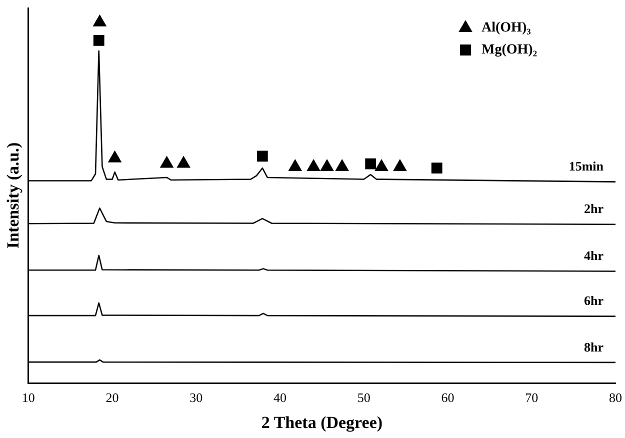 This screenshot has width=625, height=438. I want to click on x-axis-title: 2 Theta (Degree), so click(322, 422).